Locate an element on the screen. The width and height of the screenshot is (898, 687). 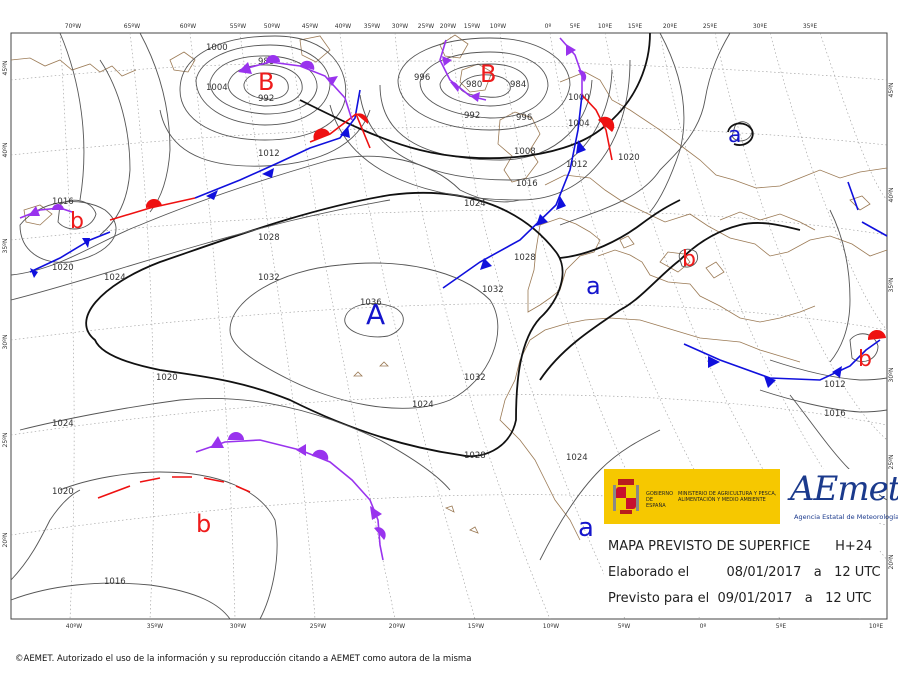
longitude-label: 10ºW is located at coordinates (498, 26).